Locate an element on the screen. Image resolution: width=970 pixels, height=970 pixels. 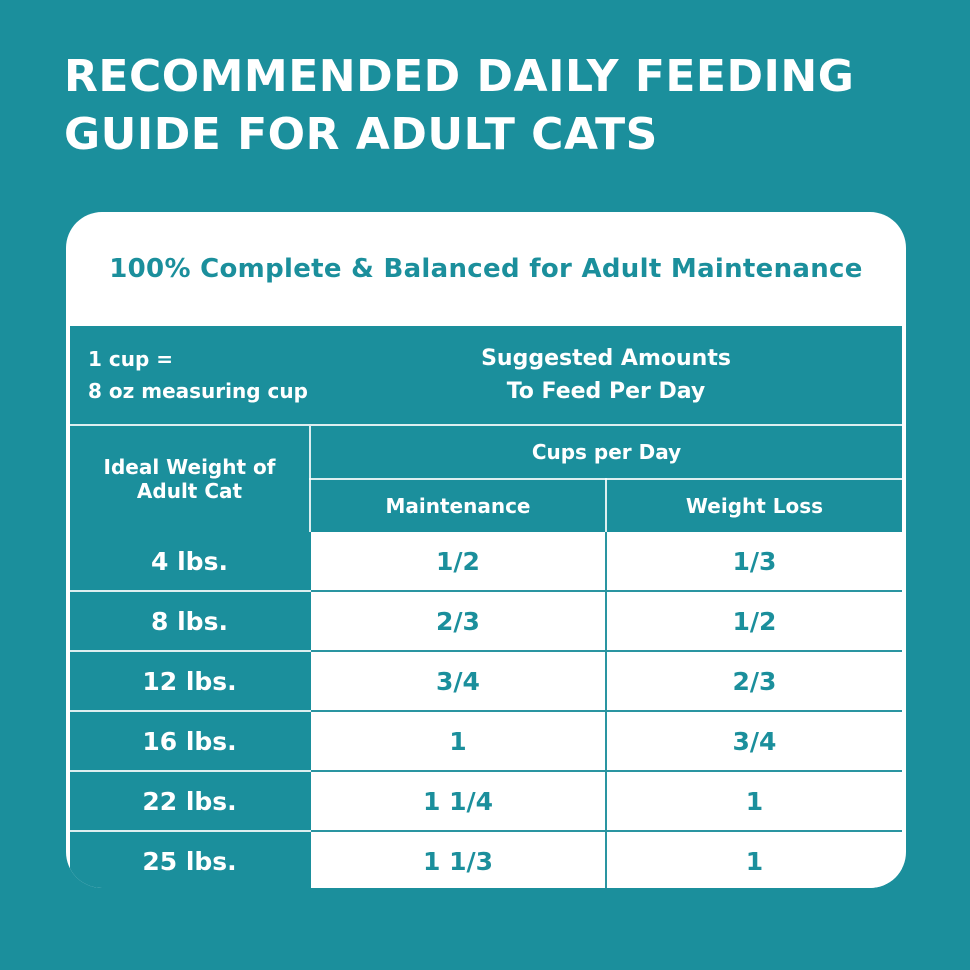
weight-cell: 25 lbs. is located at coordinates (190, 859).